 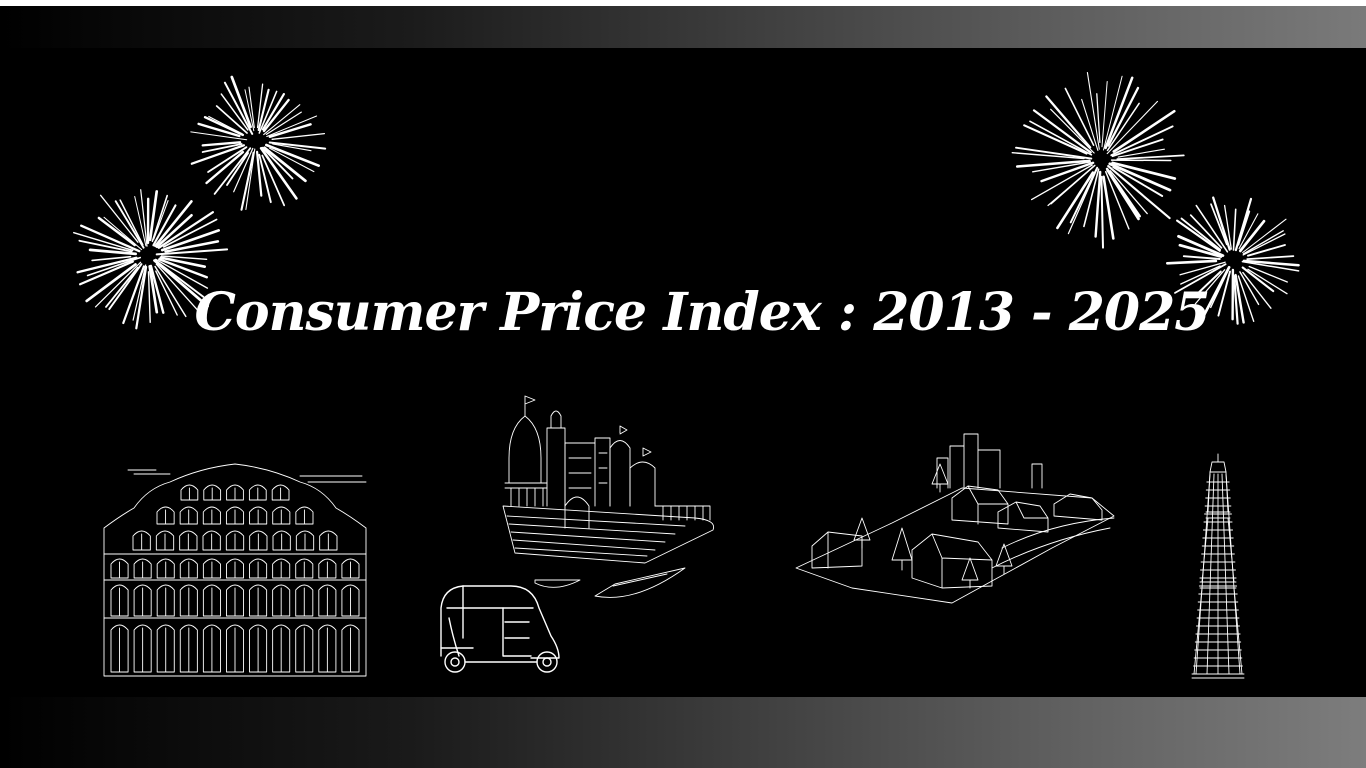 What do you see at coordinates (702, 312) in the screenshot?
I see `page-title: Consumer Price Index : 2013 - 2025` at bounding box center [702, 312].